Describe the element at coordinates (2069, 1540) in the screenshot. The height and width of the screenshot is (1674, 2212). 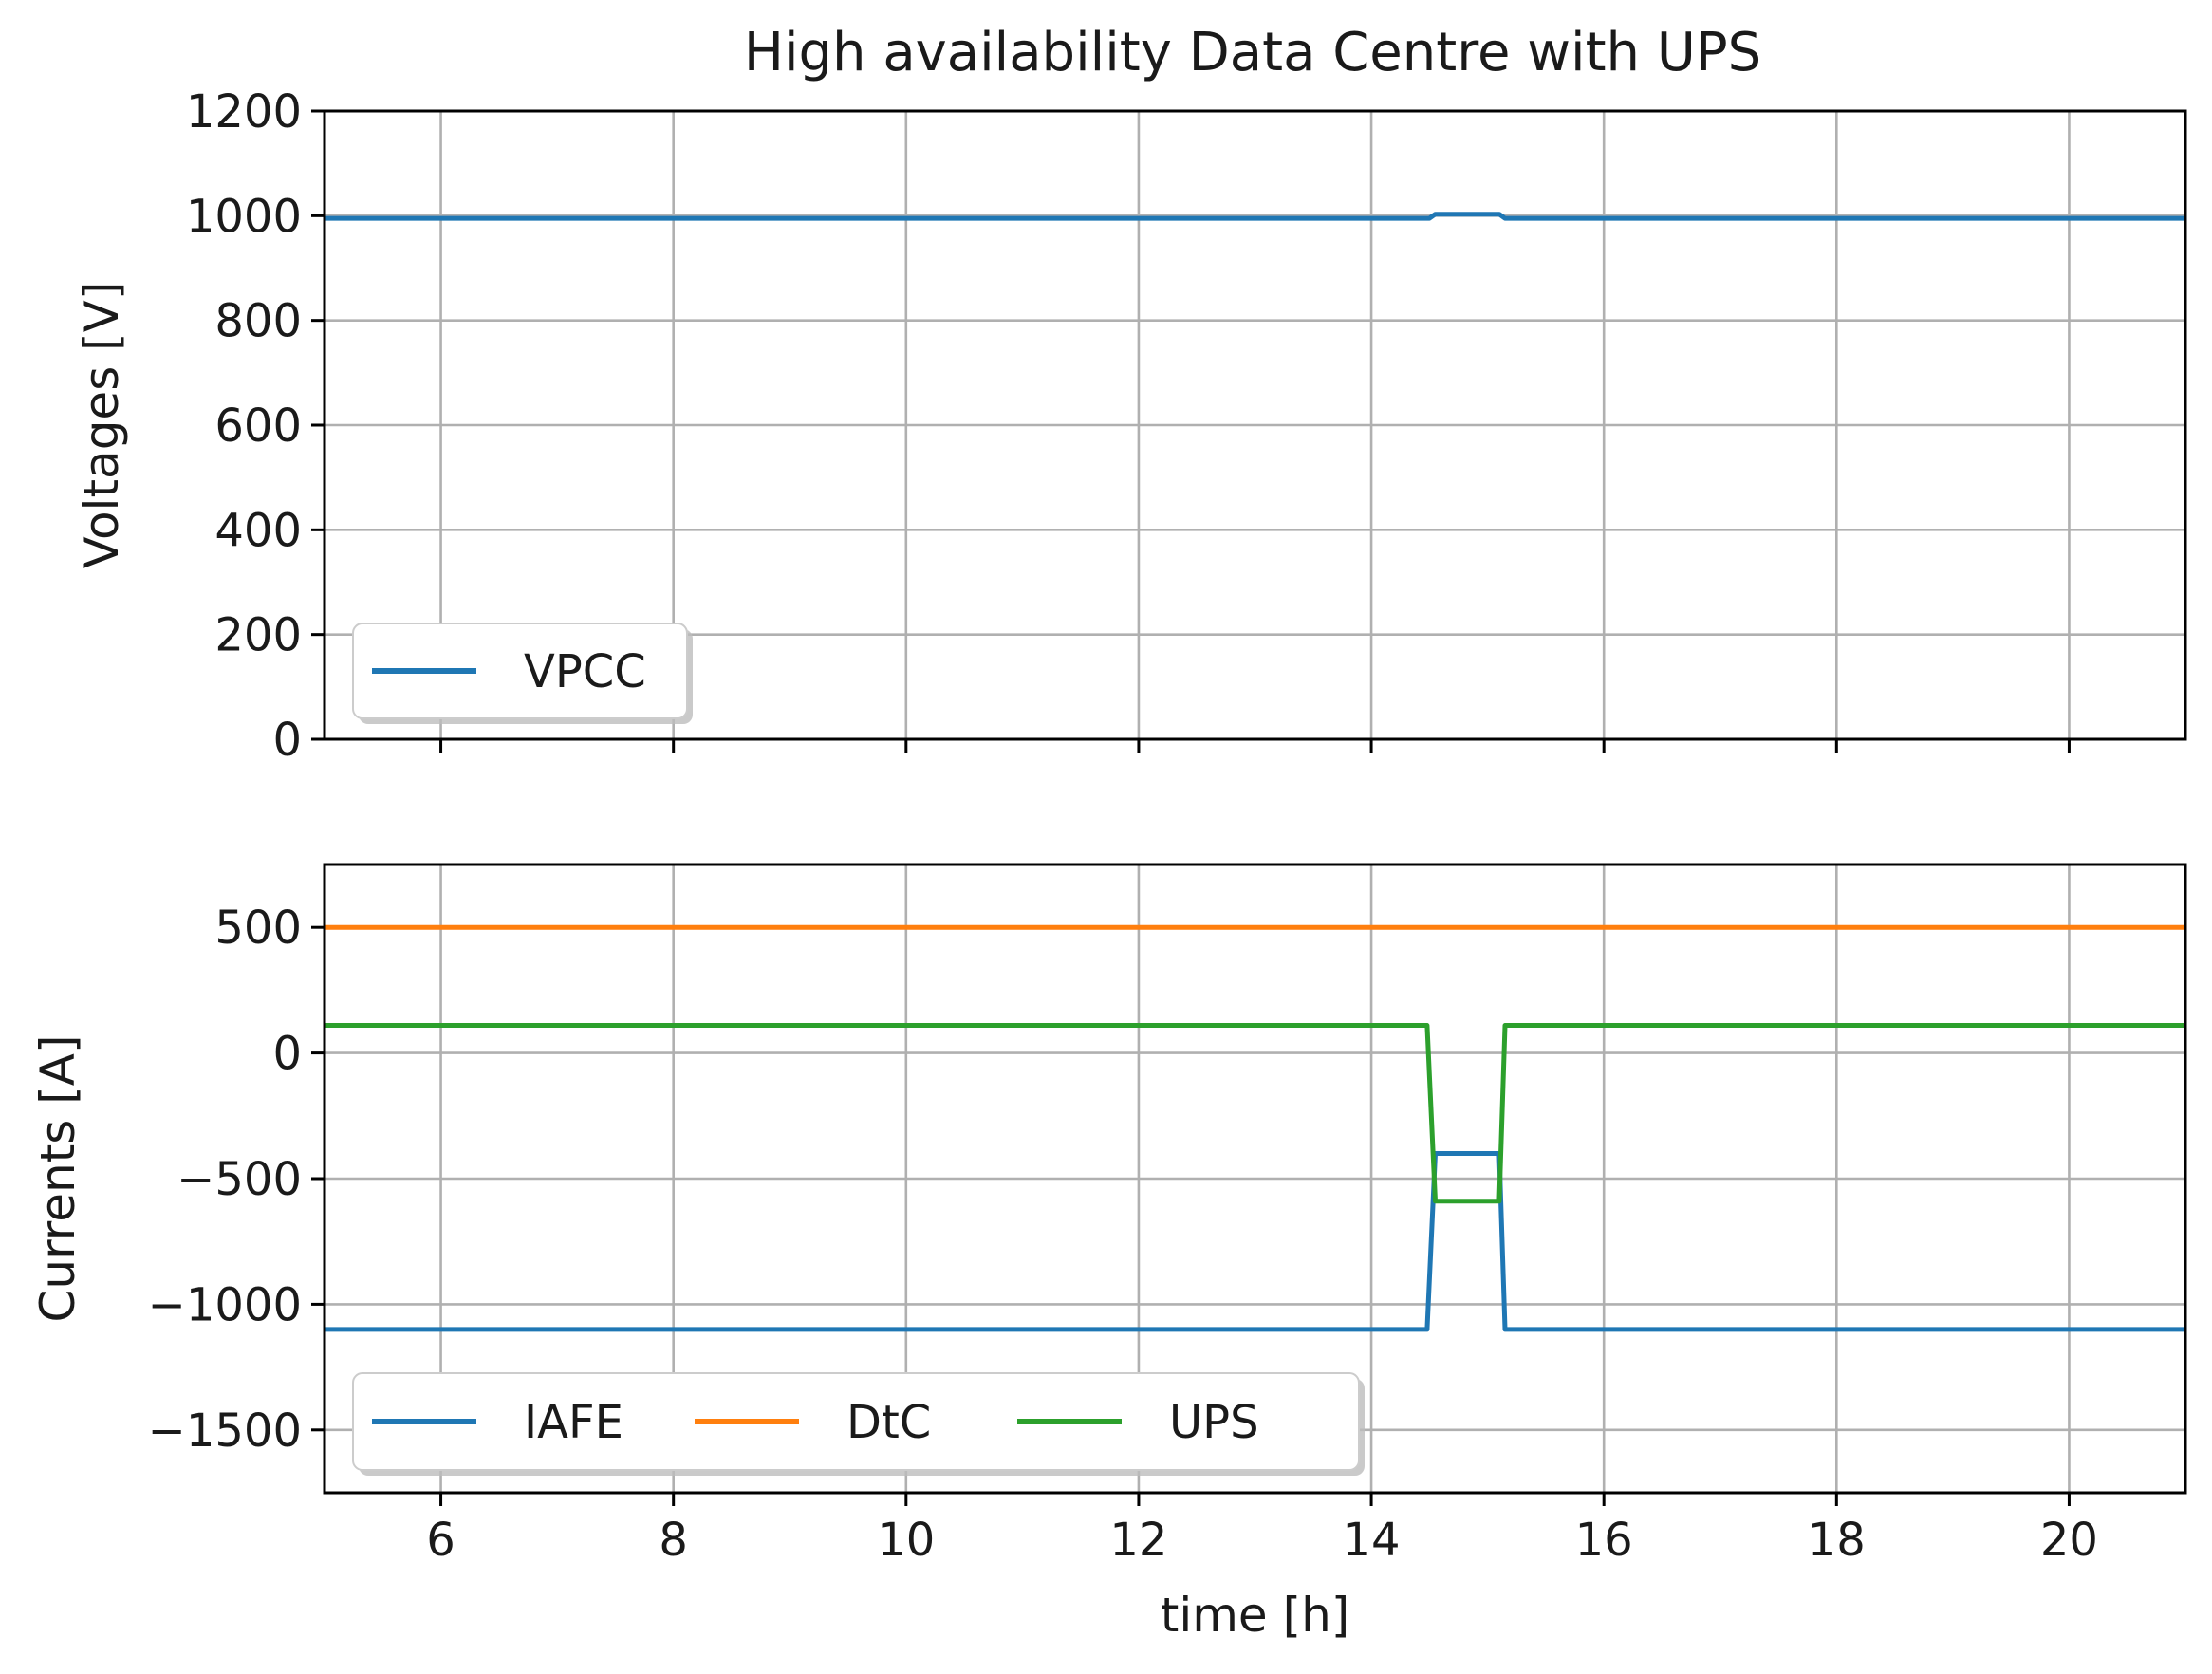
I see `x-tick-label: 20` at that location.